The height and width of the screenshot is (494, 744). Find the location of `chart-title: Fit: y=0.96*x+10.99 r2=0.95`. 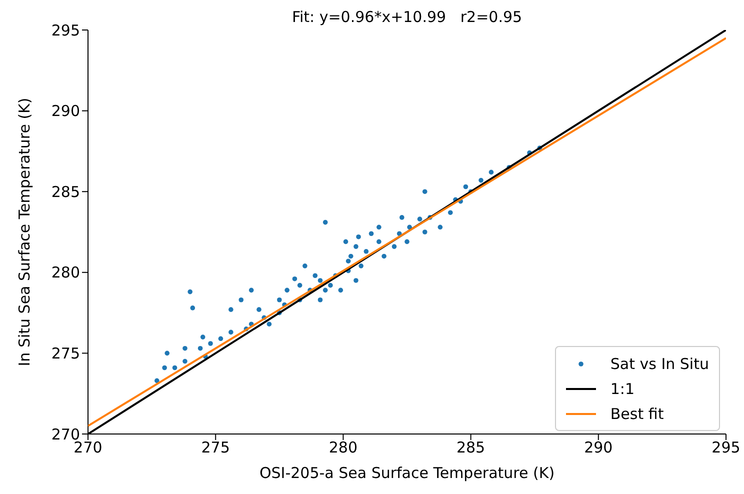

chart-title: Fit: y=0.96*x+10.99 r2=0.95 is located at coordinates (407, 17).